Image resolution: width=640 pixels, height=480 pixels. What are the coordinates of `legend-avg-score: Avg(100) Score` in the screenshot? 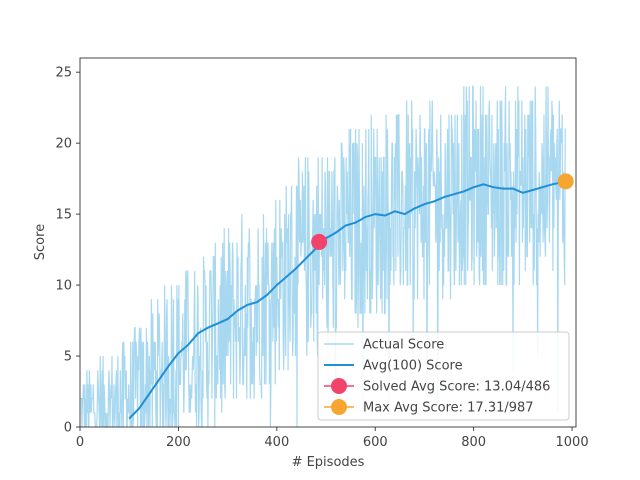 It's located at (393, 366).